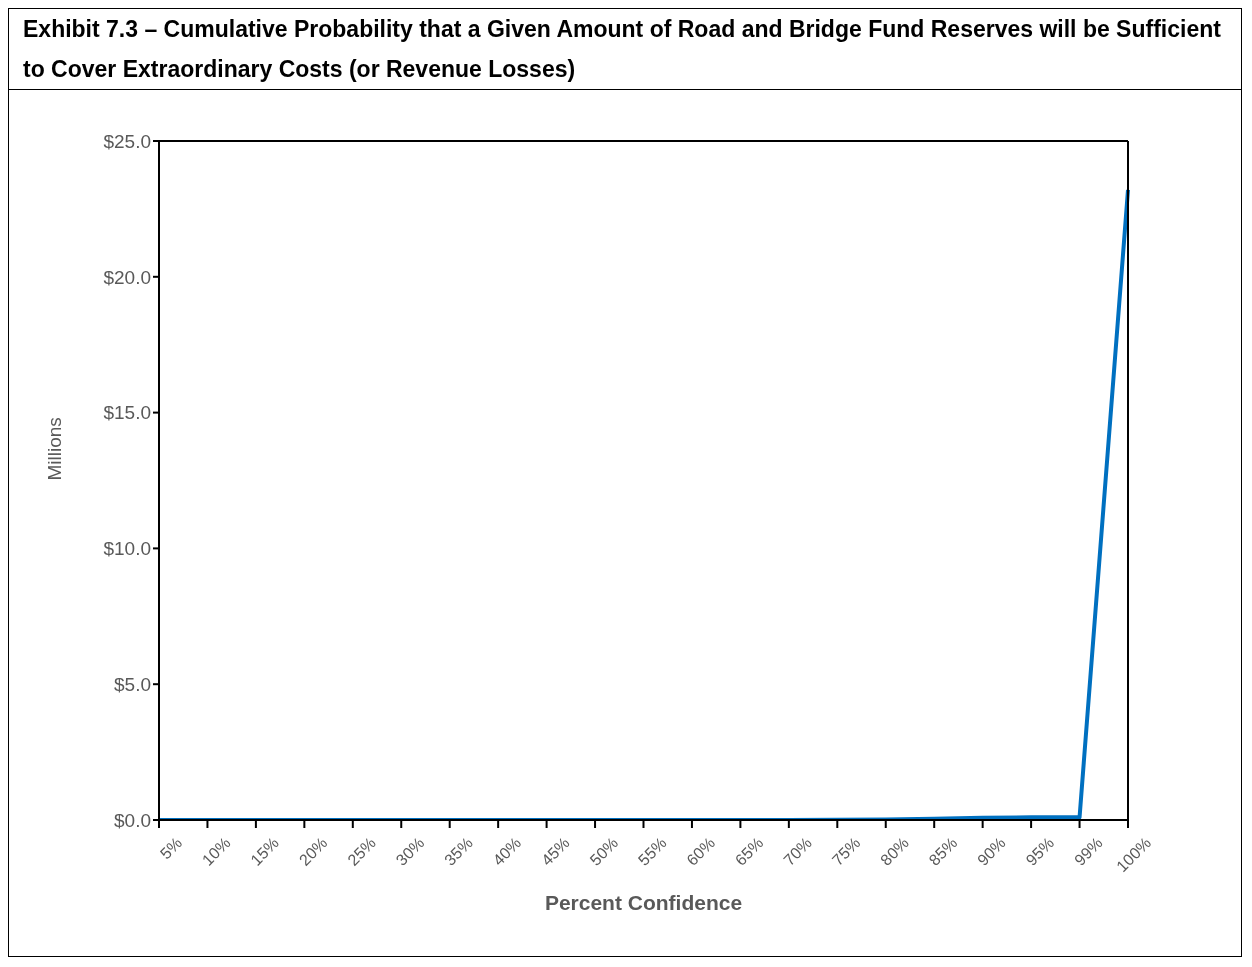 This screenshot has width=1252, height=967. What do you see at coordinates (127, 141) in the screenshot?
I see `y-tick-label: $25.0` at bounding box center [127, 141].